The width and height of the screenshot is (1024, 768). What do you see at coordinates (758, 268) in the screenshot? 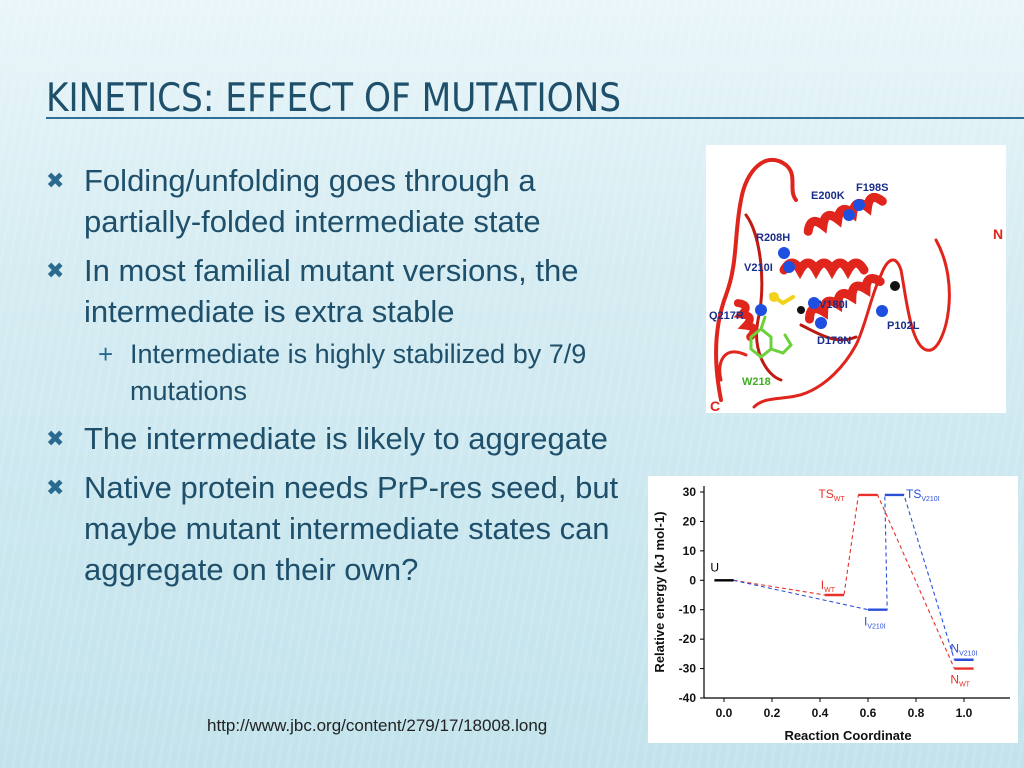
I see `label-v210i: V210I` at bounding box center [758, 268].